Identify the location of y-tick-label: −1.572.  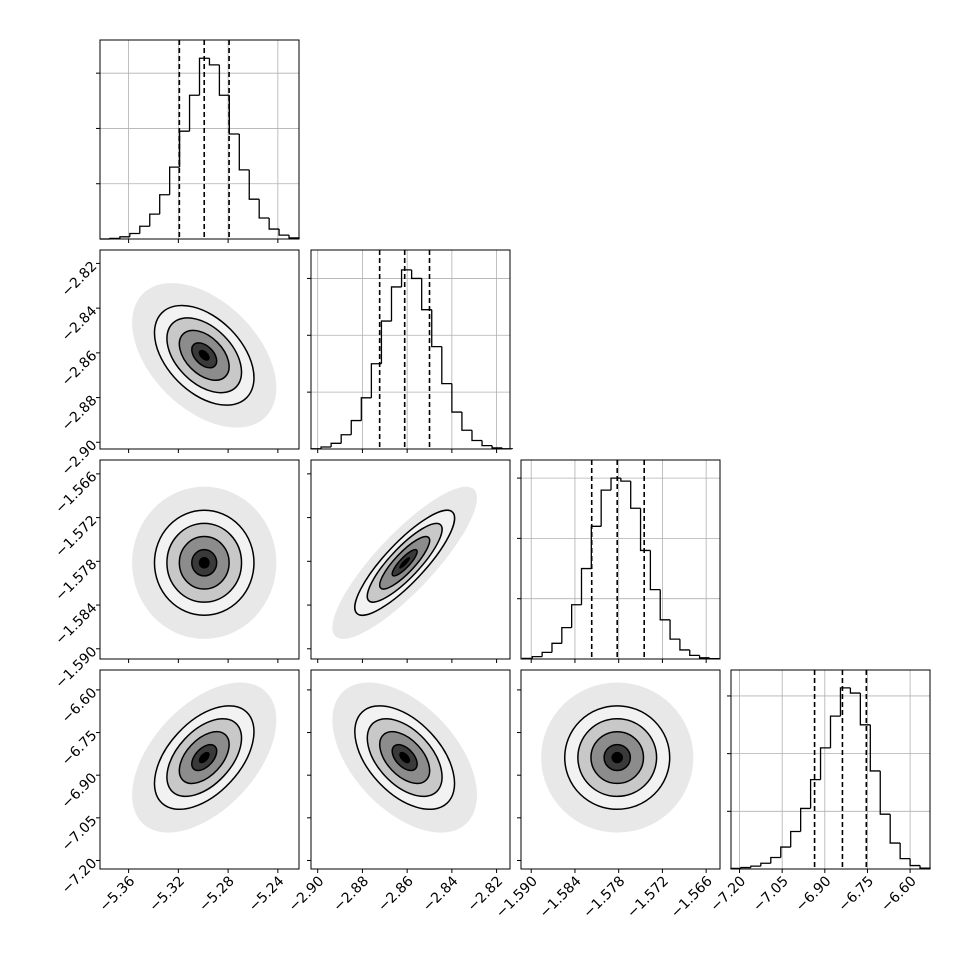
(76, 537).